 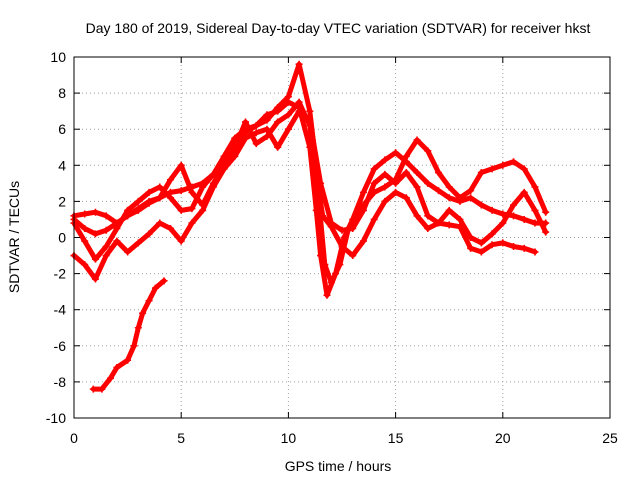 What do you see at coordinates (610, 438) in the screenshot?
I see `x-tick-label: 25` at bounding box center [610, 438].